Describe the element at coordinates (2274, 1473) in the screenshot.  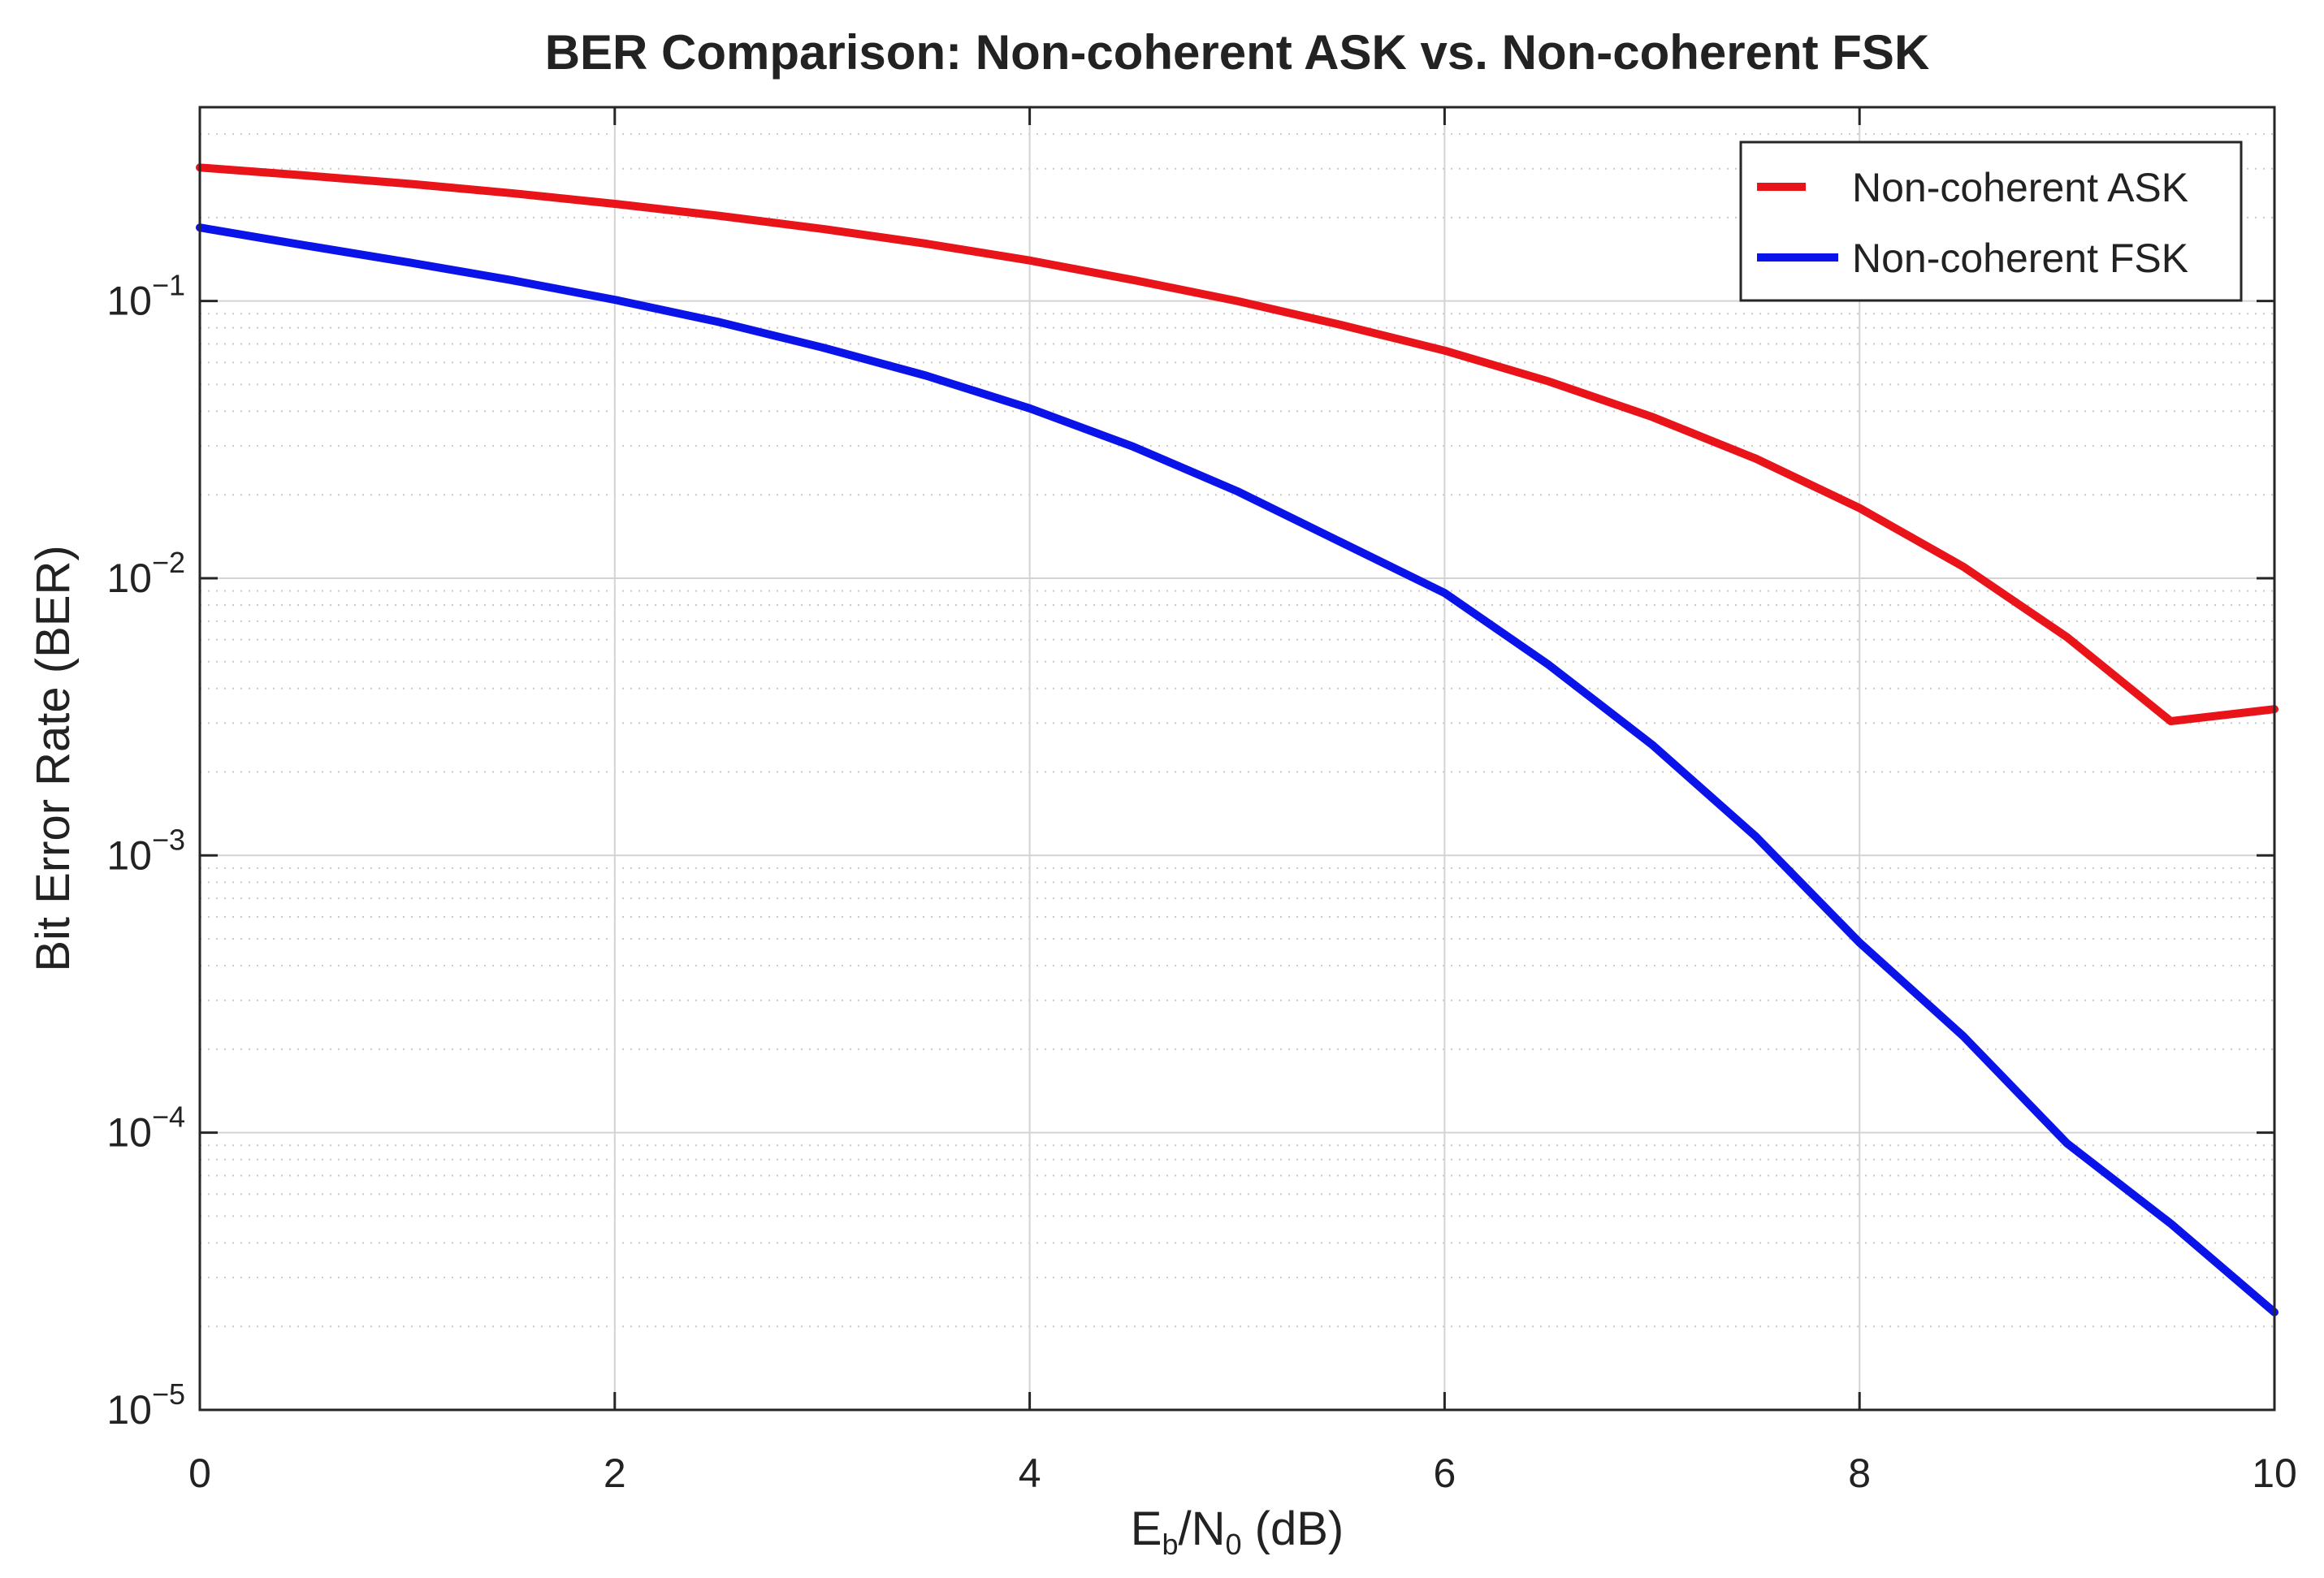
I see `x-tick-label: 10` at that location.